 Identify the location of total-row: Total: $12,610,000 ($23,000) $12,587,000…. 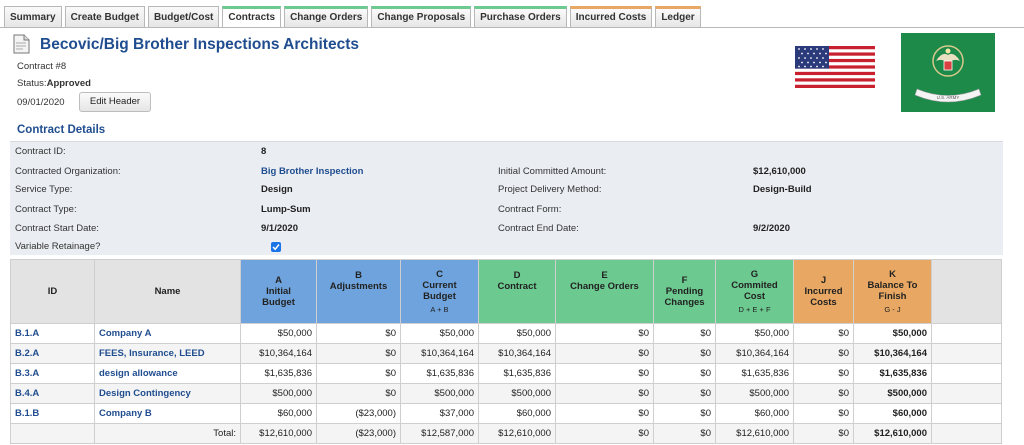
(506, 433).